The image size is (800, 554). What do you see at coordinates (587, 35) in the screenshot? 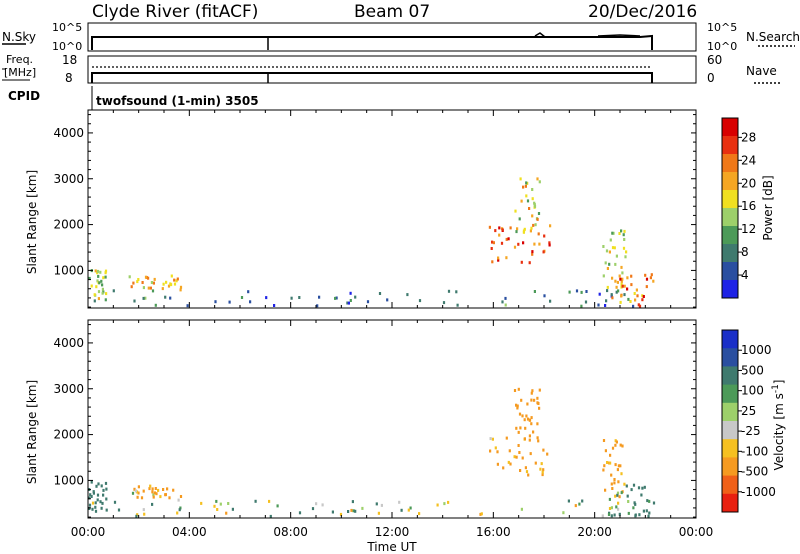
I see `nsky-detail` at bounding box center [587, 35].